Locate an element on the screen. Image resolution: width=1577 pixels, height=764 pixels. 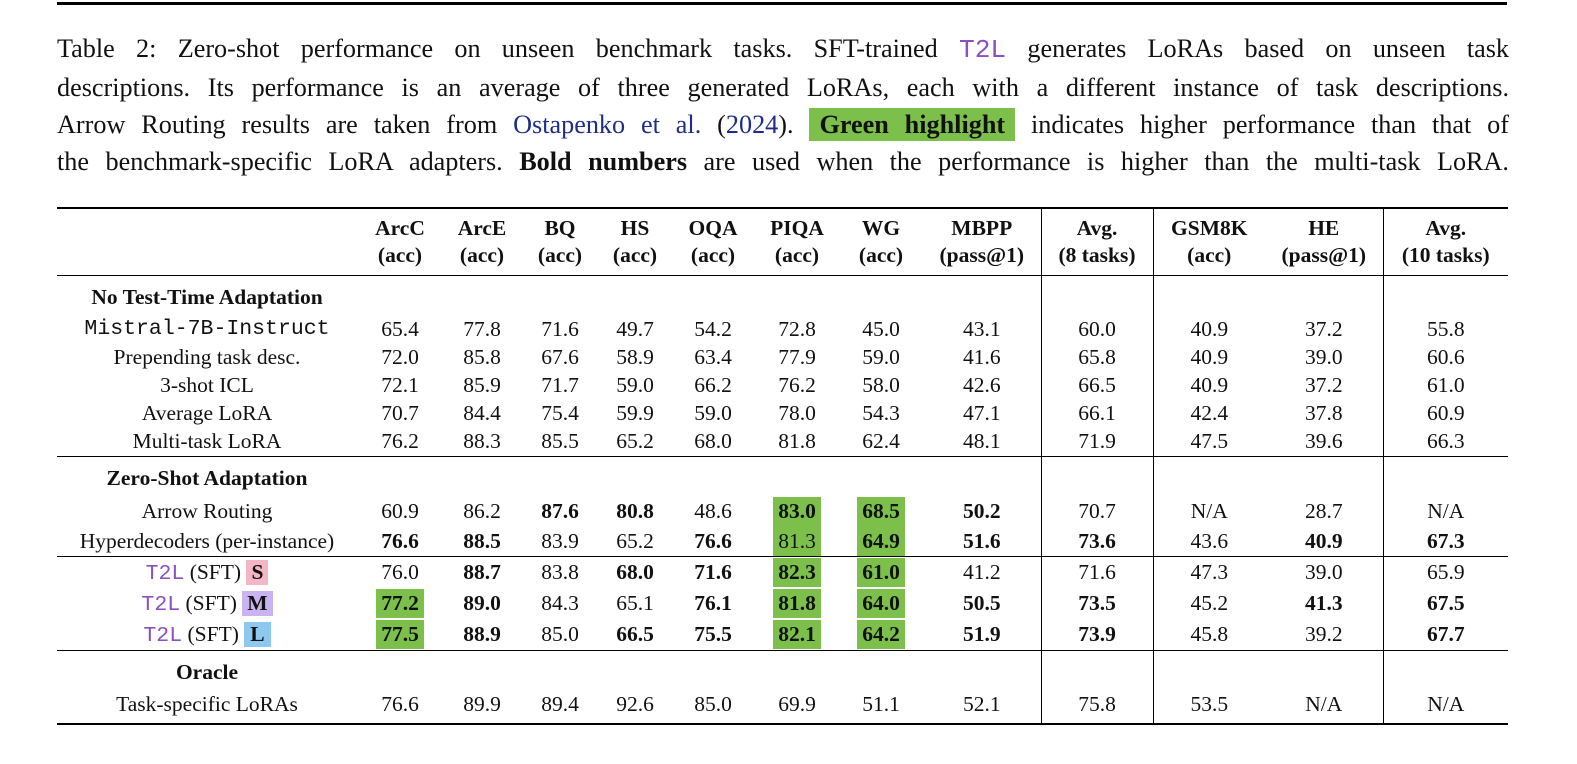
cell-value: 37.2 is located at coordinates (1323, 385).